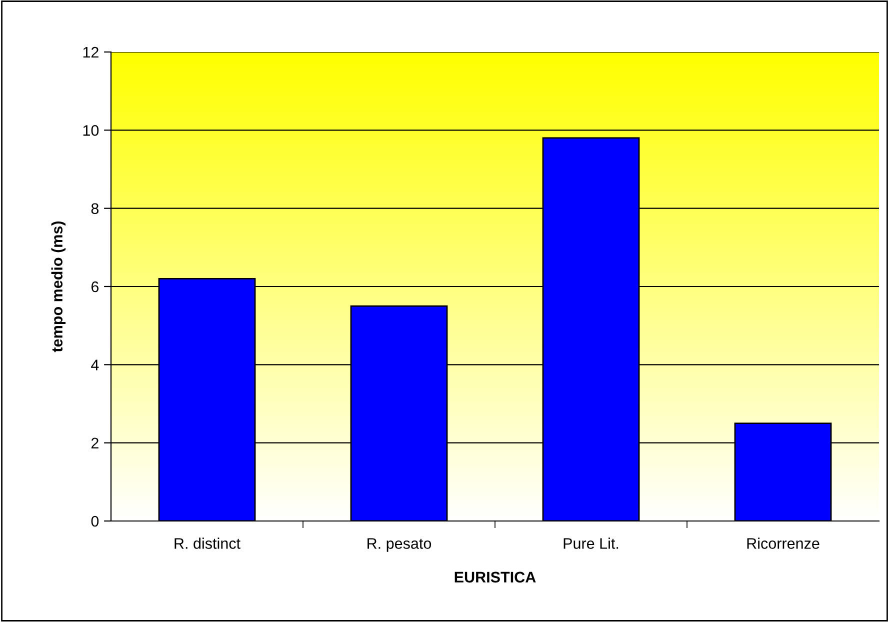  Describe the element at coordinates (94, 443) in the screenshot. I see `y-tick-label: 2` at that location.